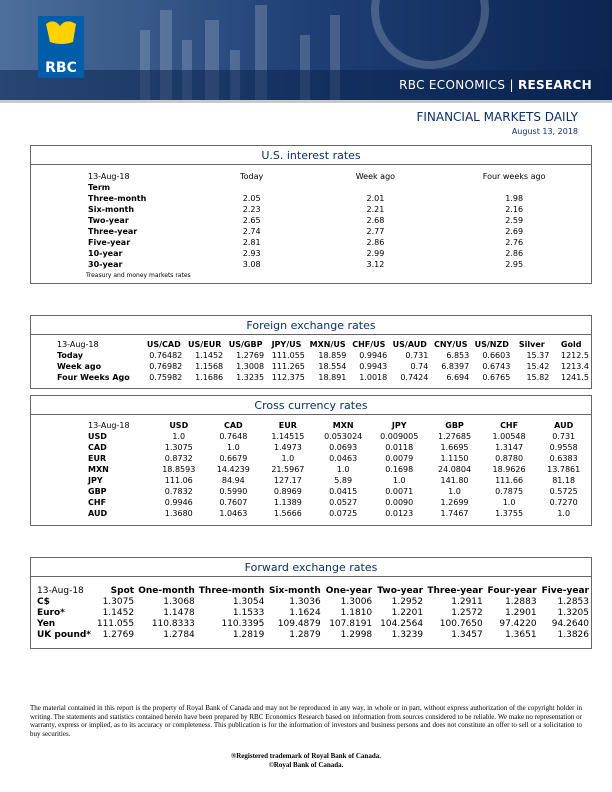 This screenshot has width=612, height=792. I want to click on data-cell: 1241.5, so click(575, 377).